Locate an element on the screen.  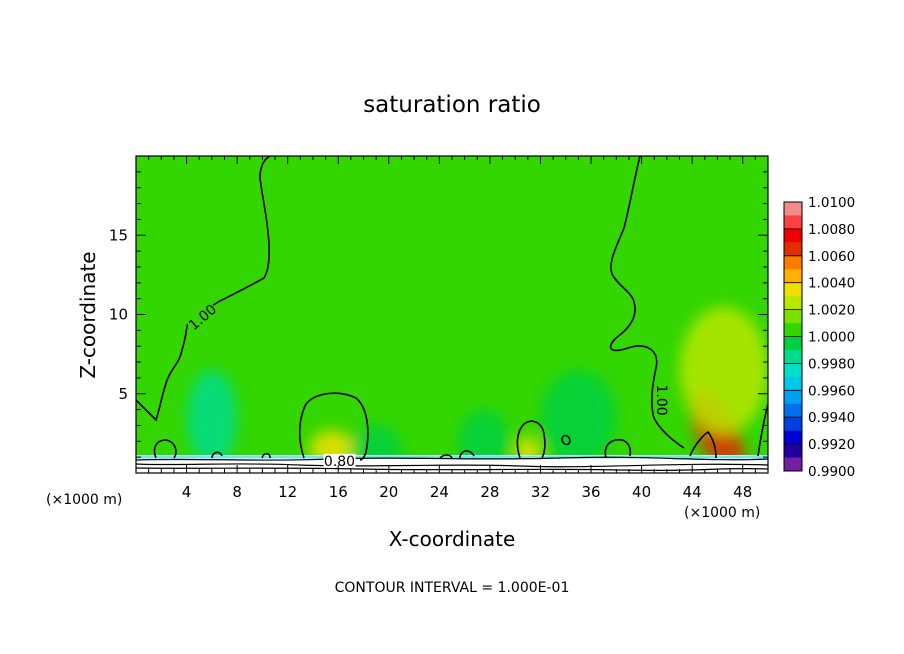
contour-right-main is located at coordinates (647, 302).